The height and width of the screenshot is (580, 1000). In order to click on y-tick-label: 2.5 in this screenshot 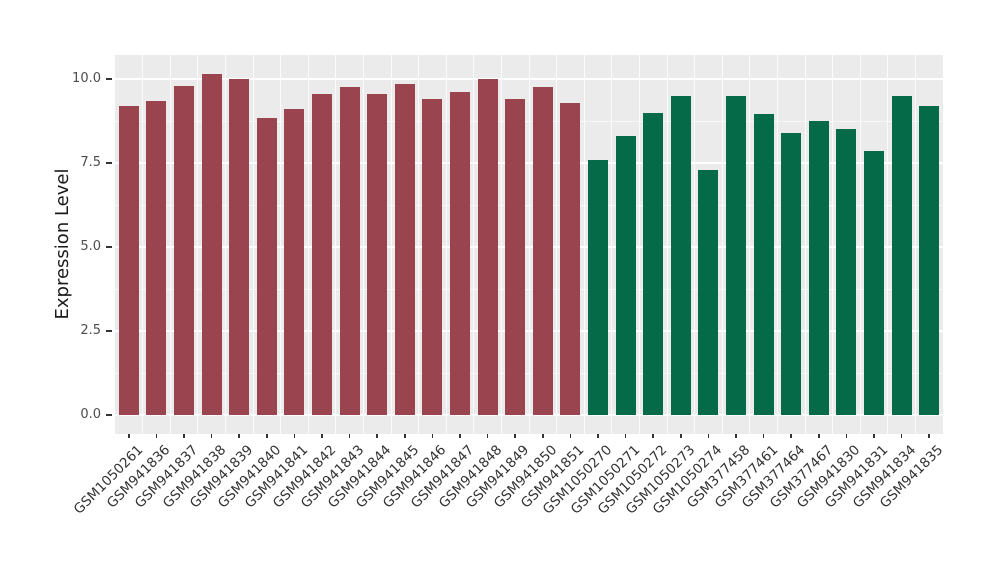, I will do `click(90, 330)`.